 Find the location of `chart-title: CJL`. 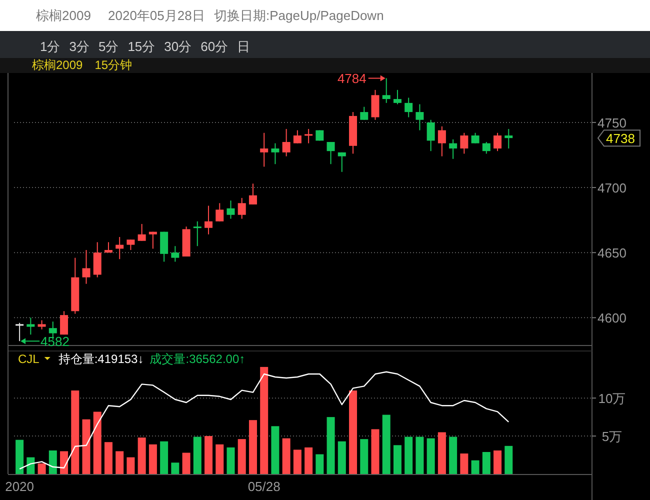

chart-title: CJL is located at coordinates (29, 359).